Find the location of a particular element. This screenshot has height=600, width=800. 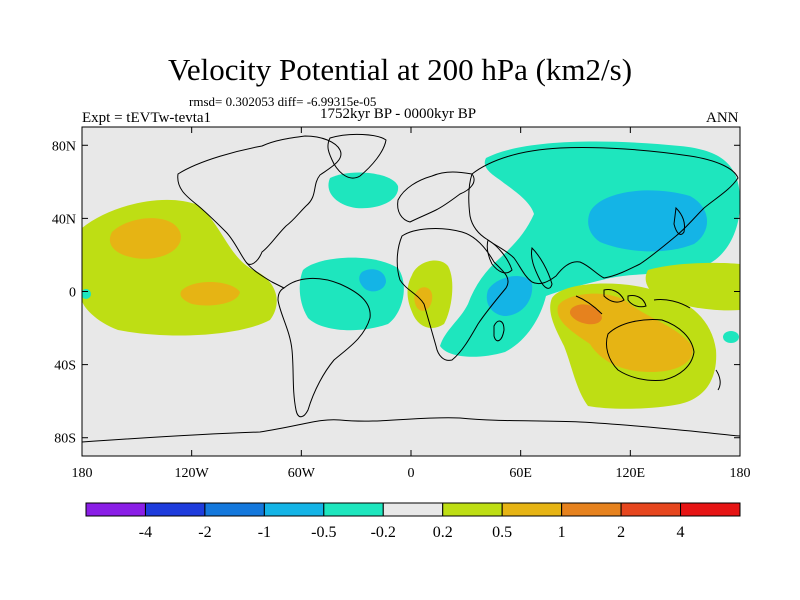

north-atlantic-negative-region is located at coordinates (363, 190).